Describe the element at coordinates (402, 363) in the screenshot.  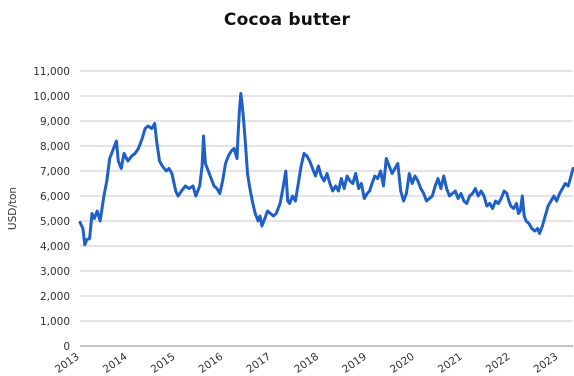
I see `x-tick-label: 2020` at that location.